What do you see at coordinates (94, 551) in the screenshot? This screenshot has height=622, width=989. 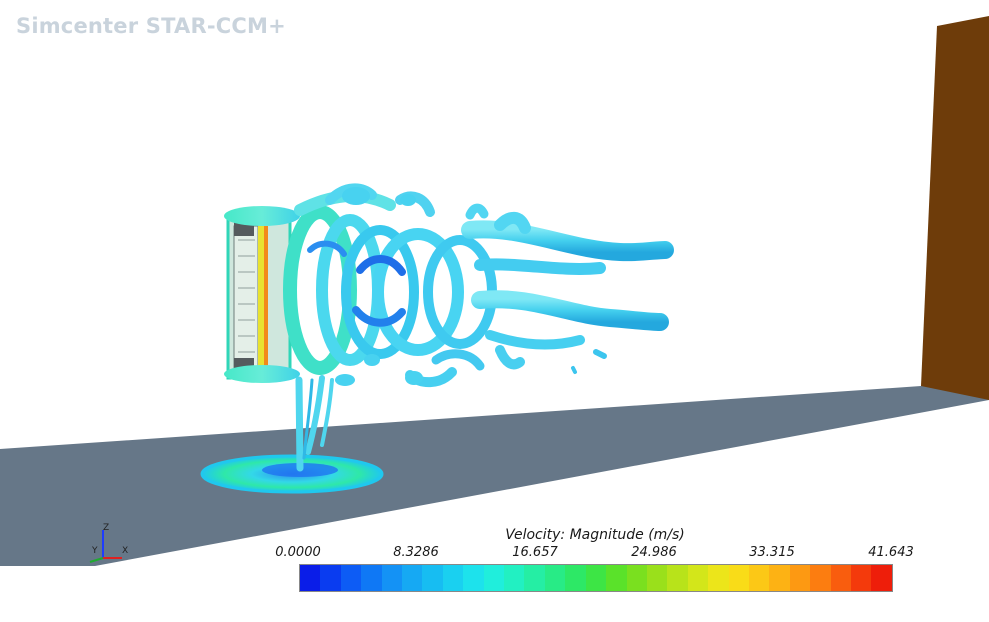 I see `axis-y-label: Y` at bounding box center [94, 551].